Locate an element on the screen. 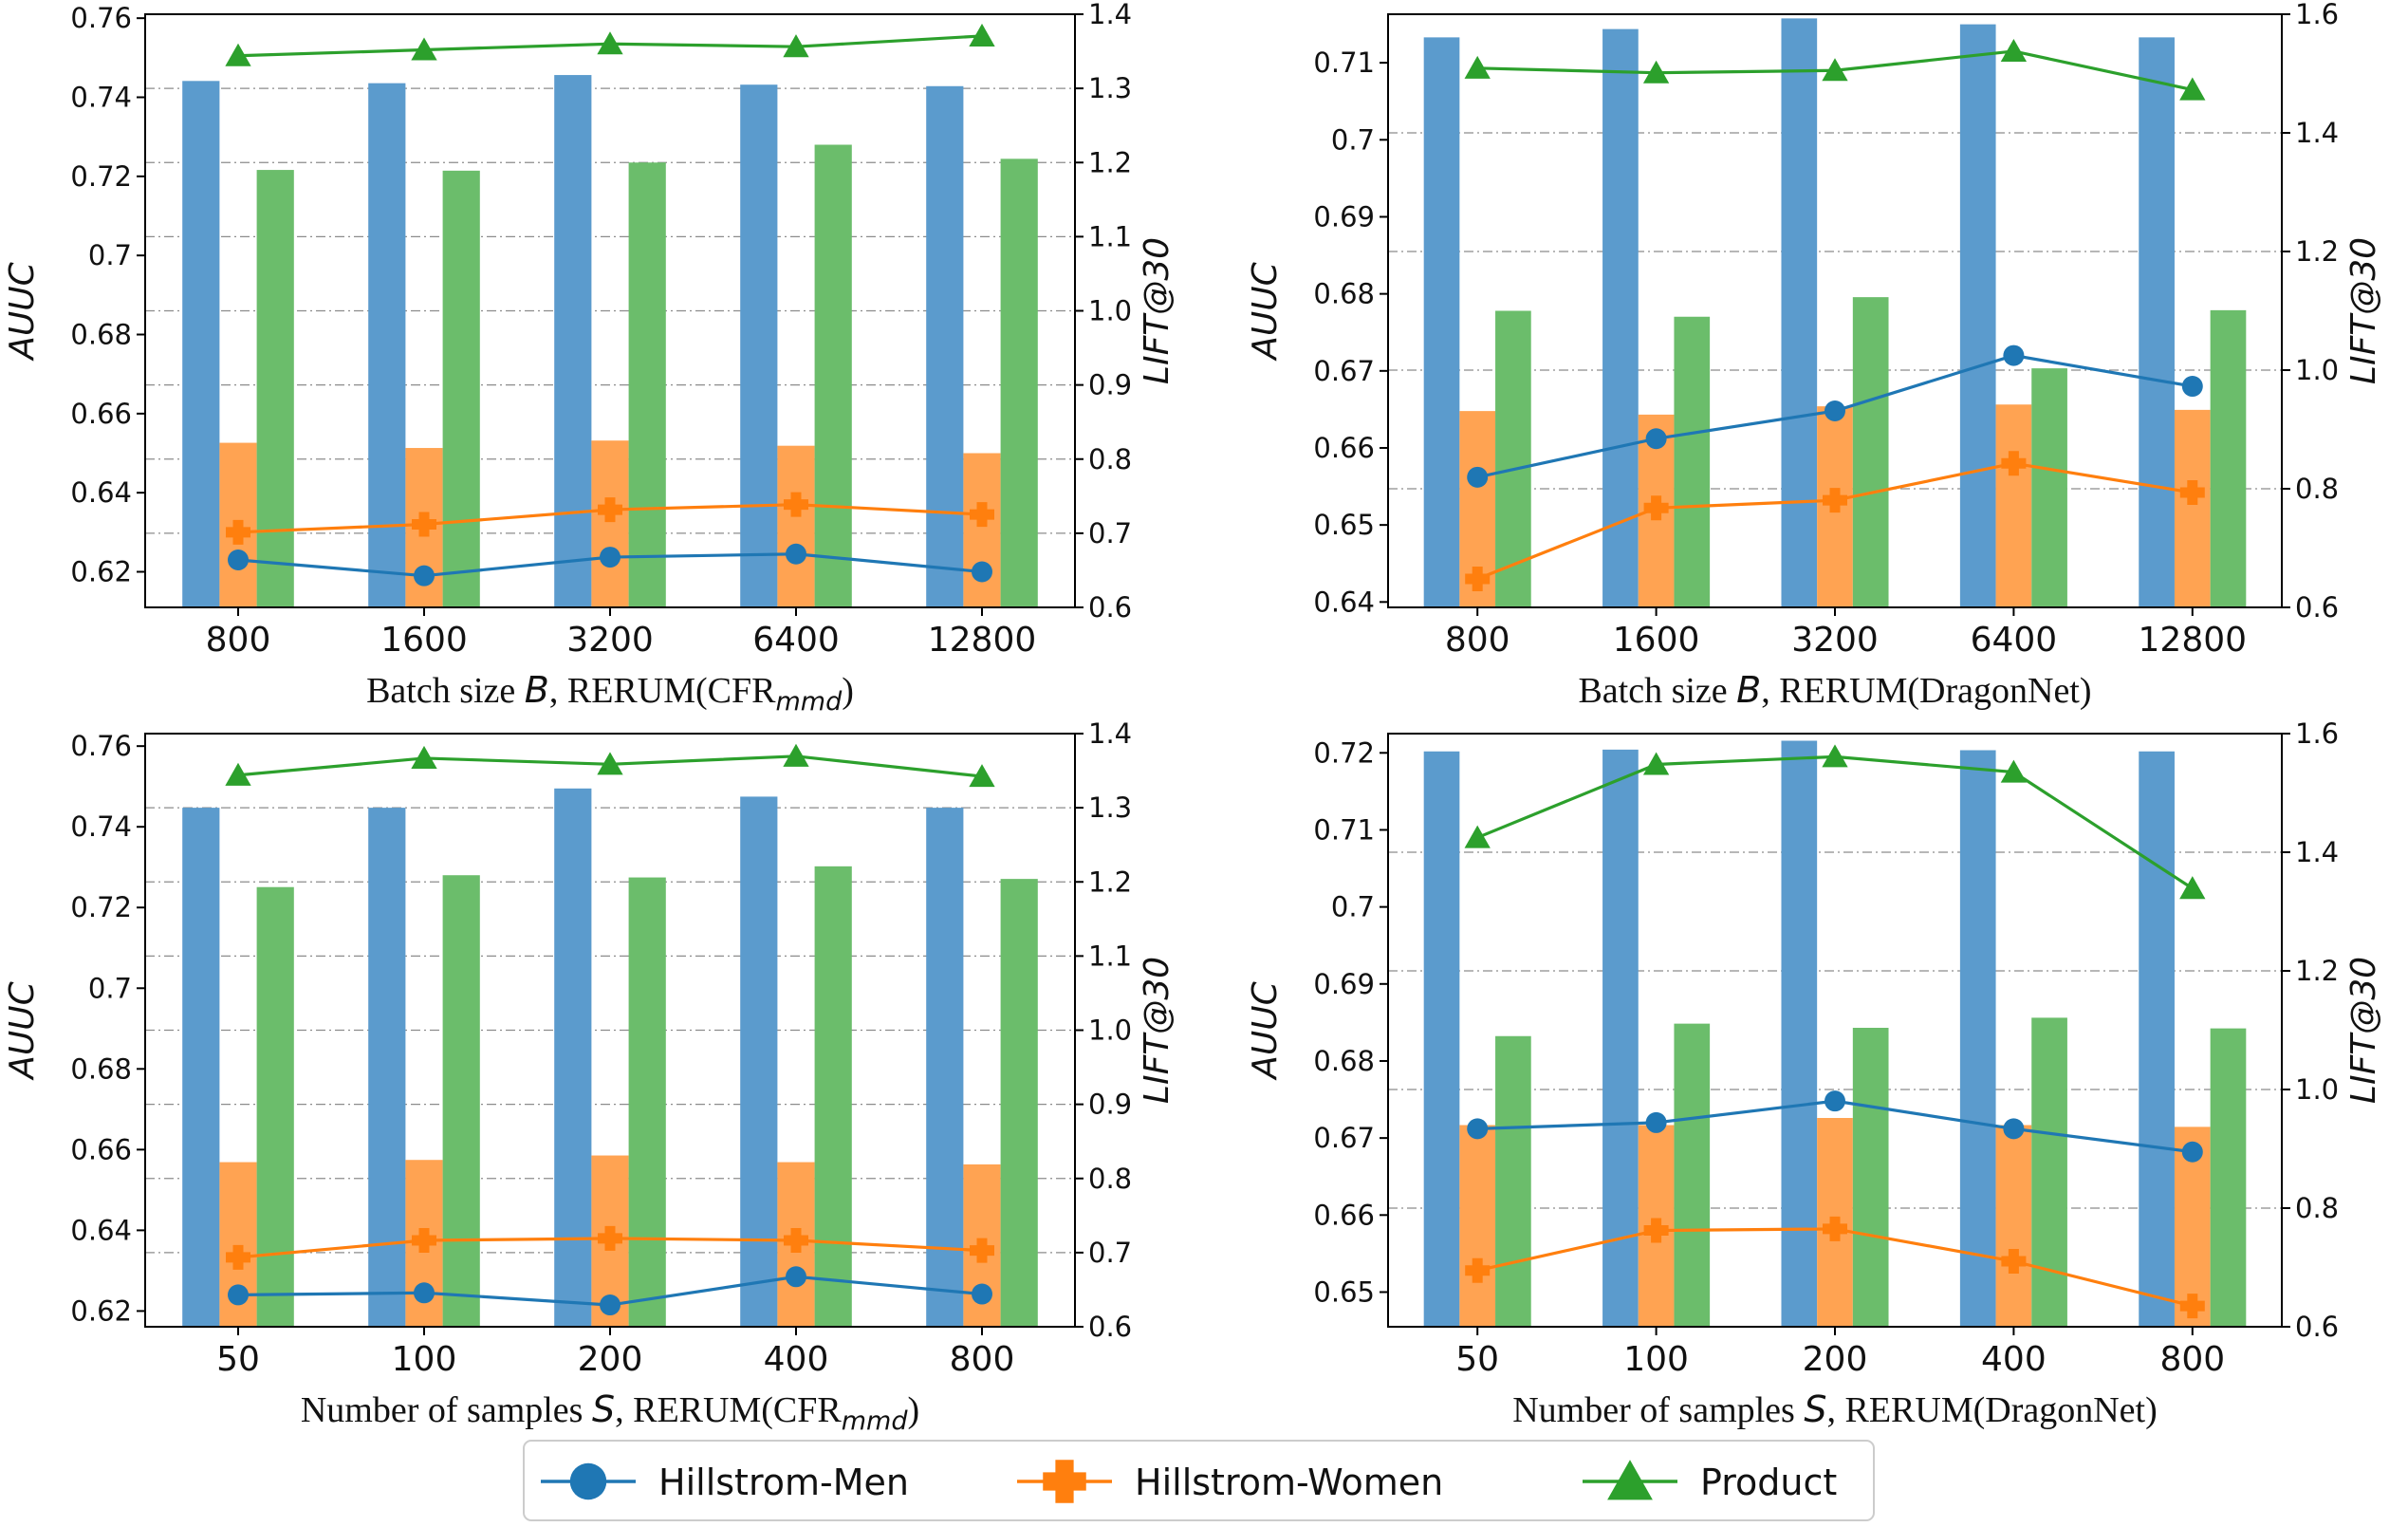 Image resolution: width=2408 pixels, height=1527 pixels. x-axis-label: Batch size B, RERUM(DragonNet) is located at coordinates (1834, 690).